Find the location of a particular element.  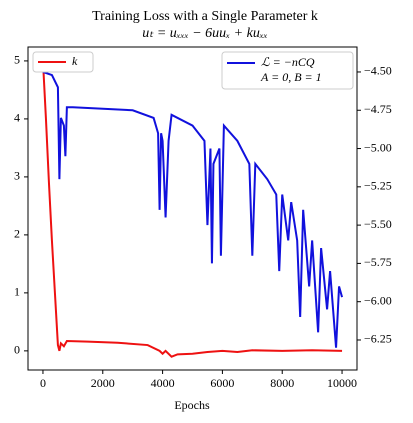

legend-label: k is located at coordinates (75, 61).